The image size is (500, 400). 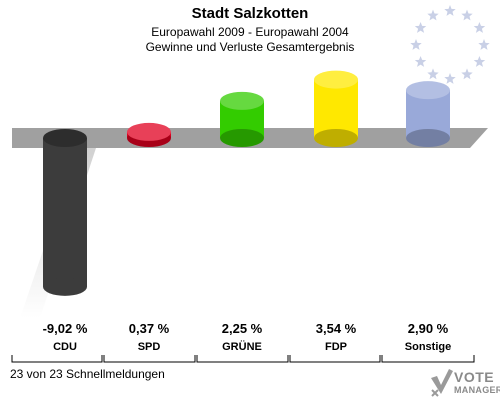 I want to click on bar-cdu, so click(x=65, y=212).